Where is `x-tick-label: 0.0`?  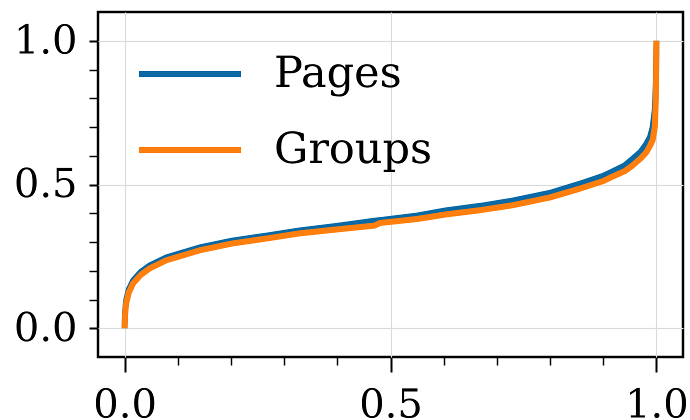
x-tick-label: 0.0 is located at coordinates (125, 401).